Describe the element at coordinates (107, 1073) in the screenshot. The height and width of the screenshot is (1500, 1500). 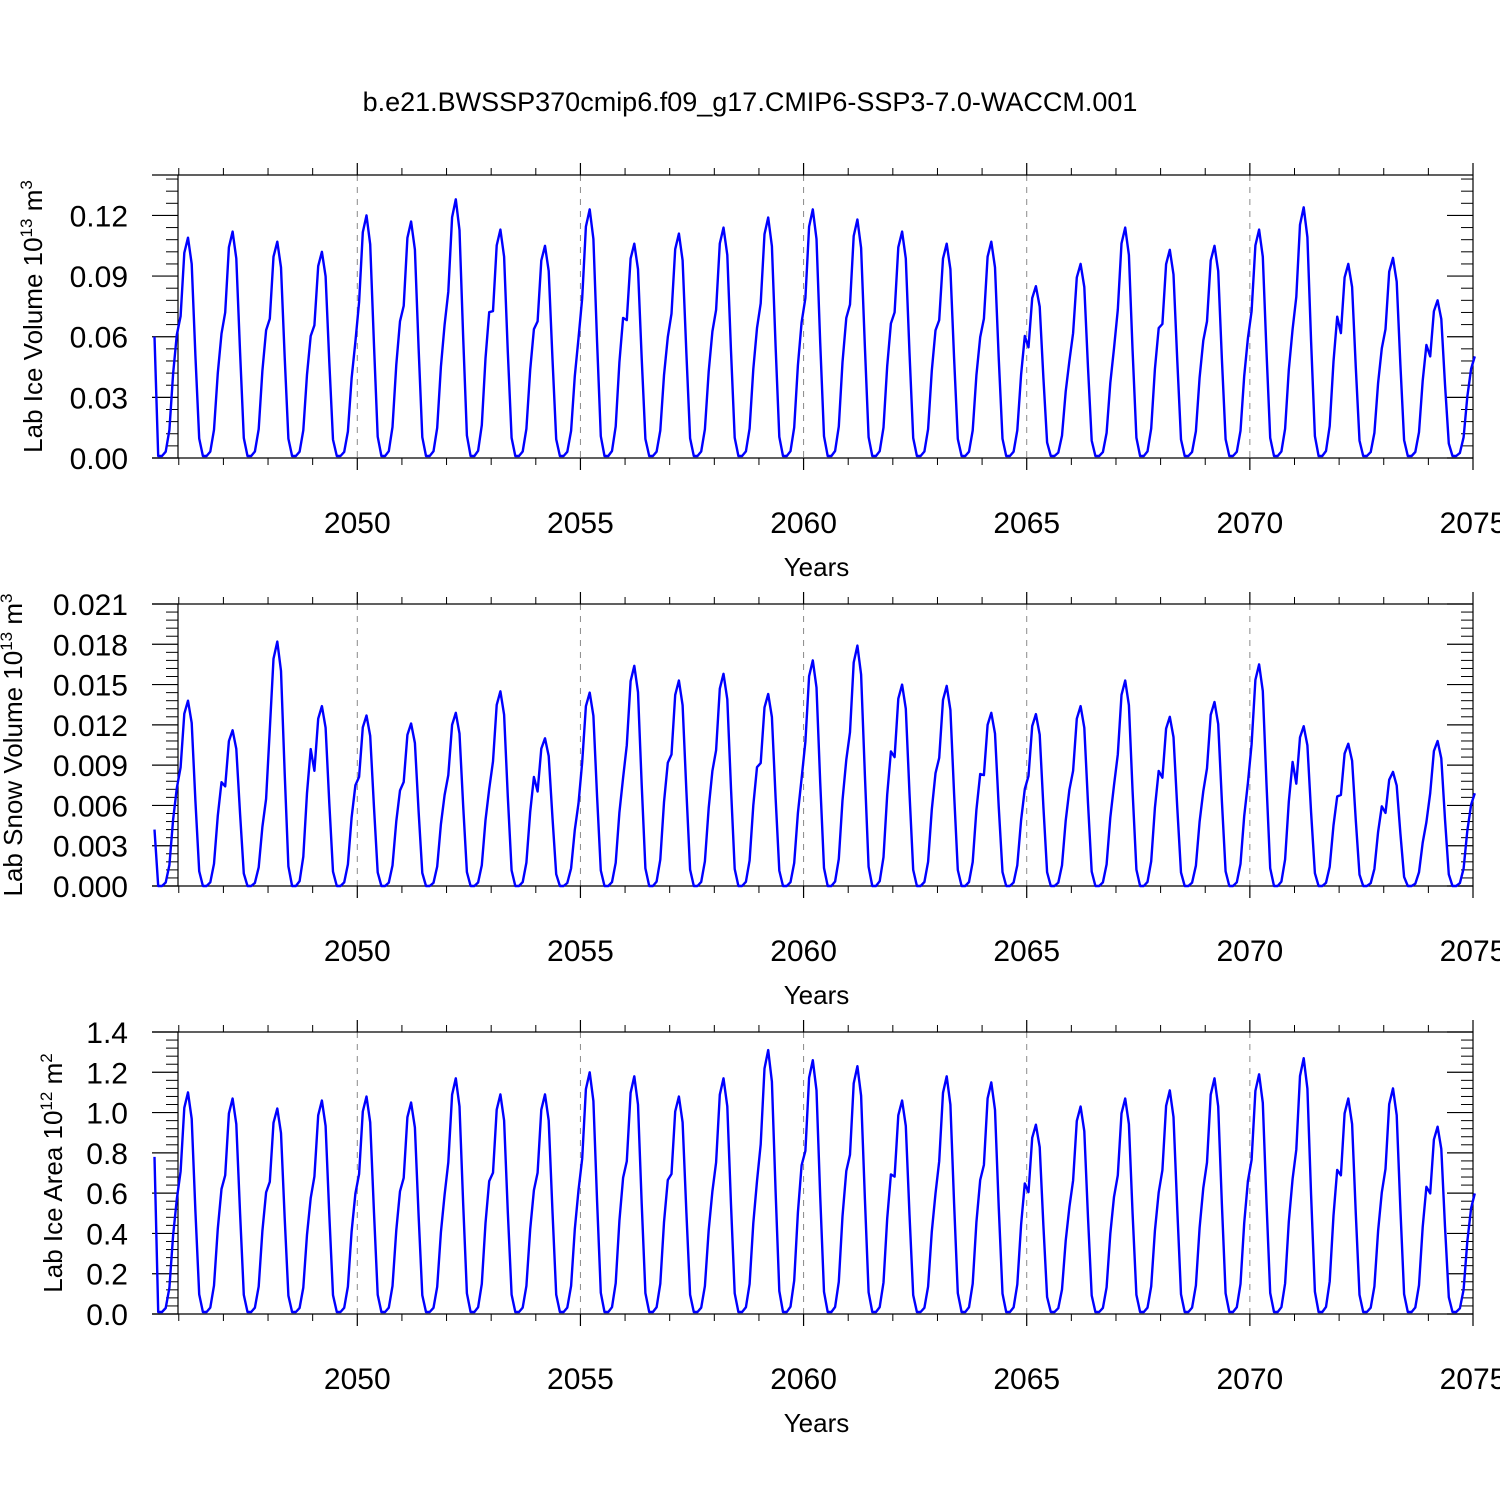
I see `y-tick-label: 1.2` at that location.